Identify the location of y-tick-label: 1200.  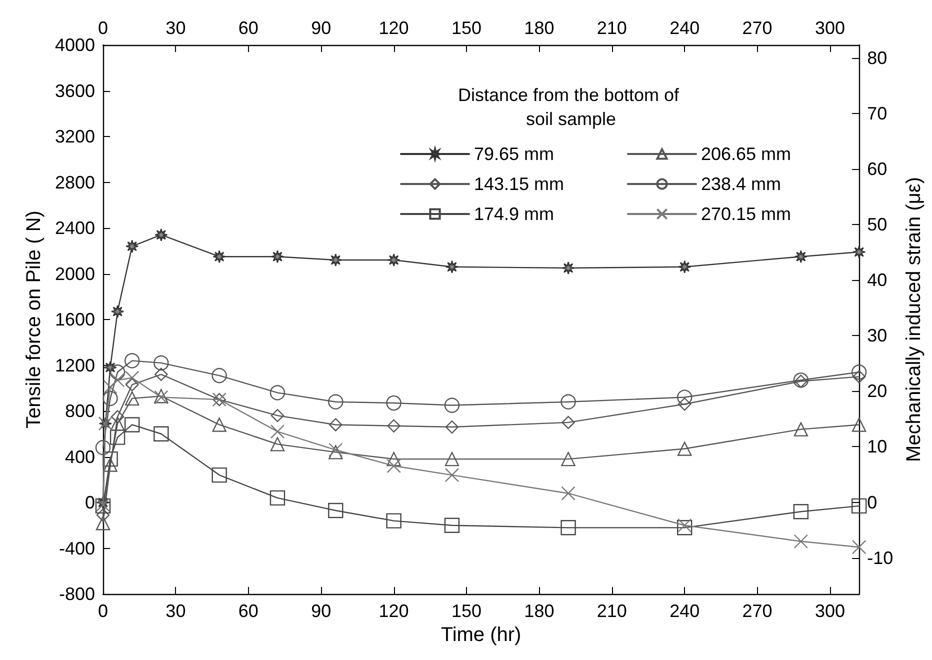
(74, 365).